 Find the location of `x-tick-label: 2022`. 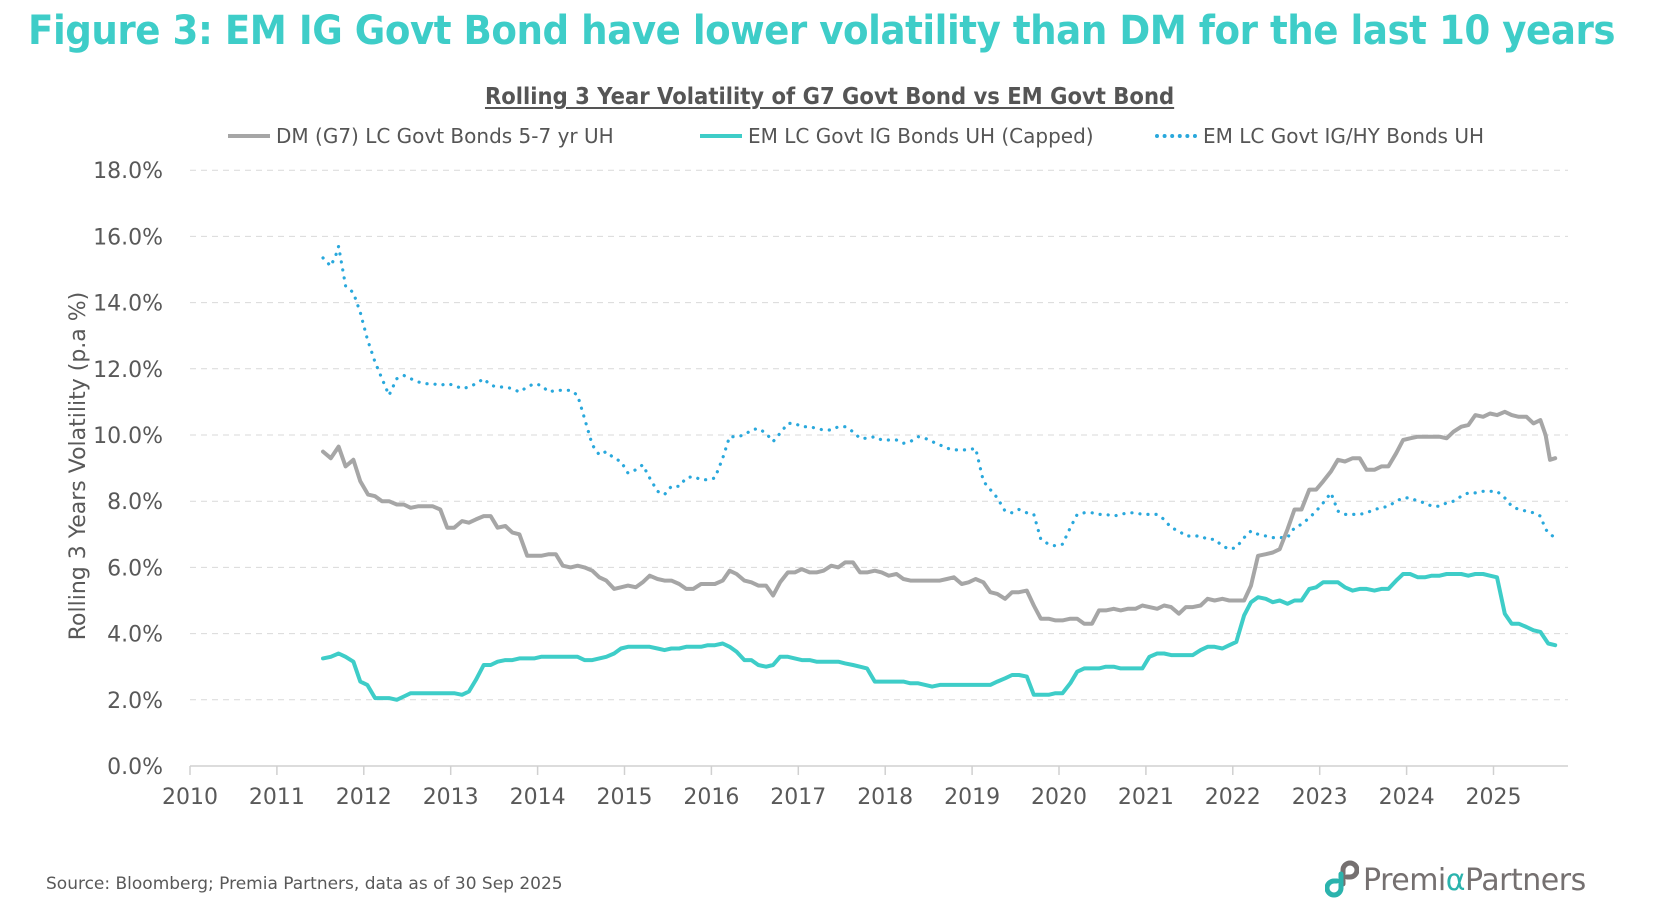

x-tick-label: 2022 is located at coordinates (1233, 797).